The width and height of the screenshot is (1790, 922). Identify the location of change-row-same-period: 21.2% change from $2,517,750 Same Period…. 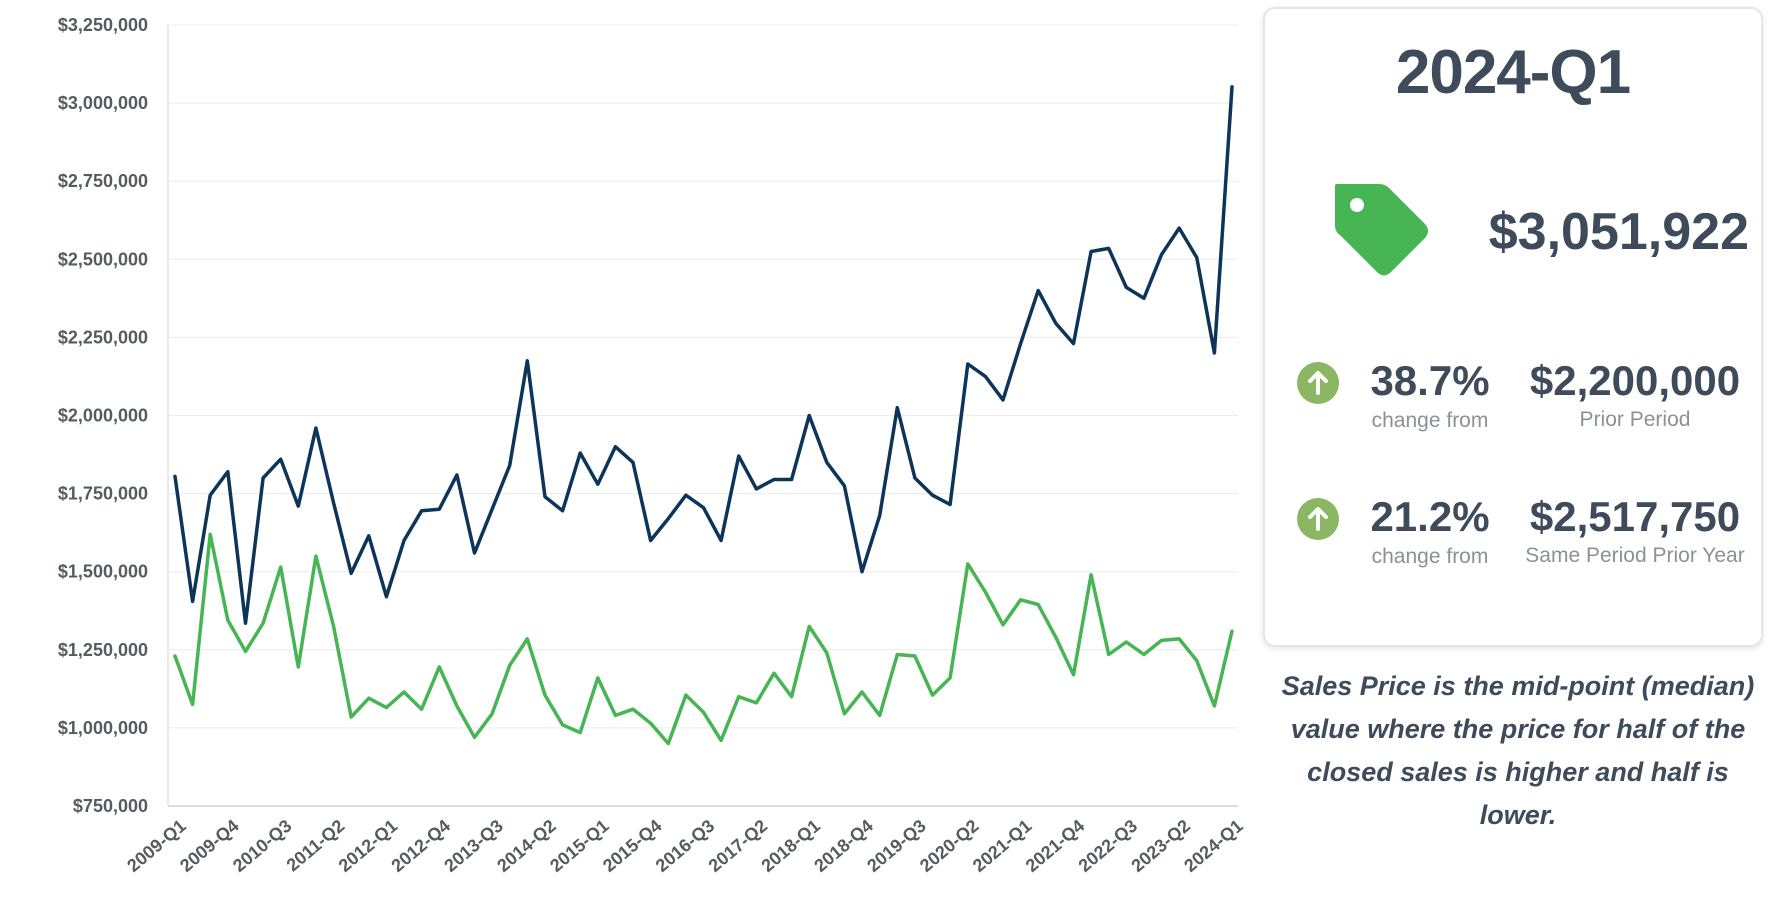
(1513, 560).